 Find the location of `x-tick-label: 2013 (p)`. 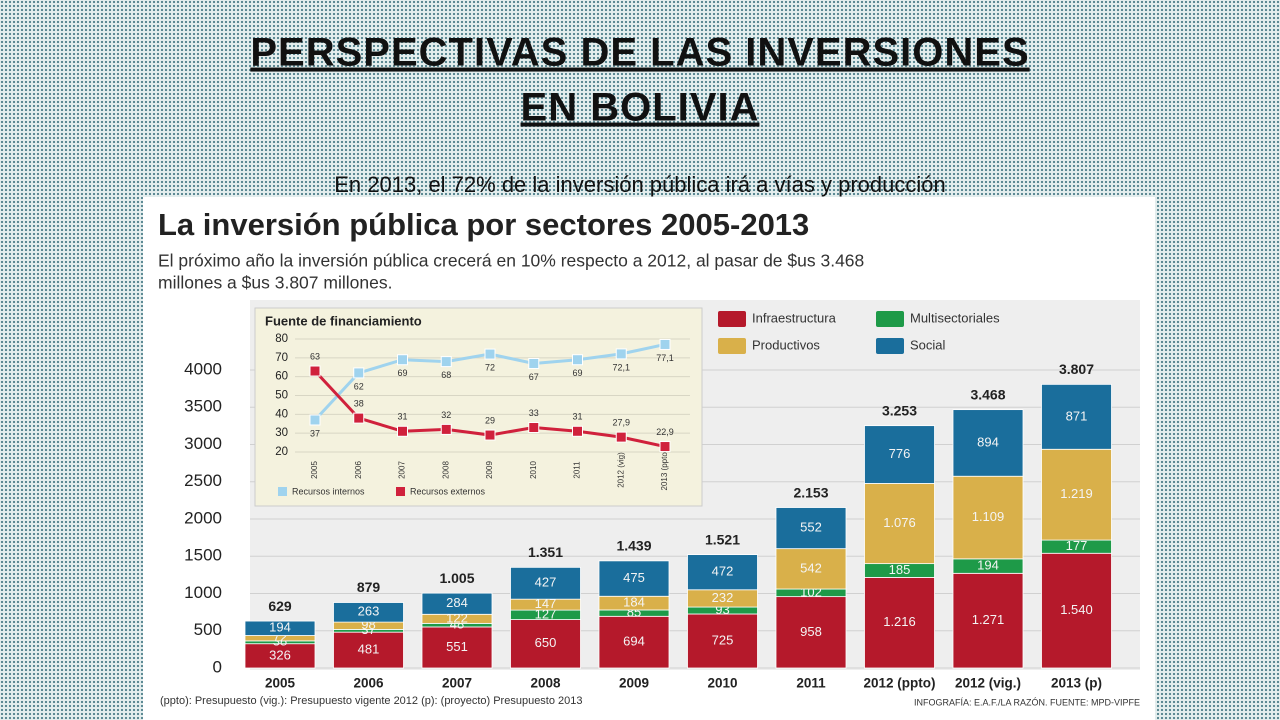

x-tick-label: 2013 (p) is located at coordinates (1076, 683).